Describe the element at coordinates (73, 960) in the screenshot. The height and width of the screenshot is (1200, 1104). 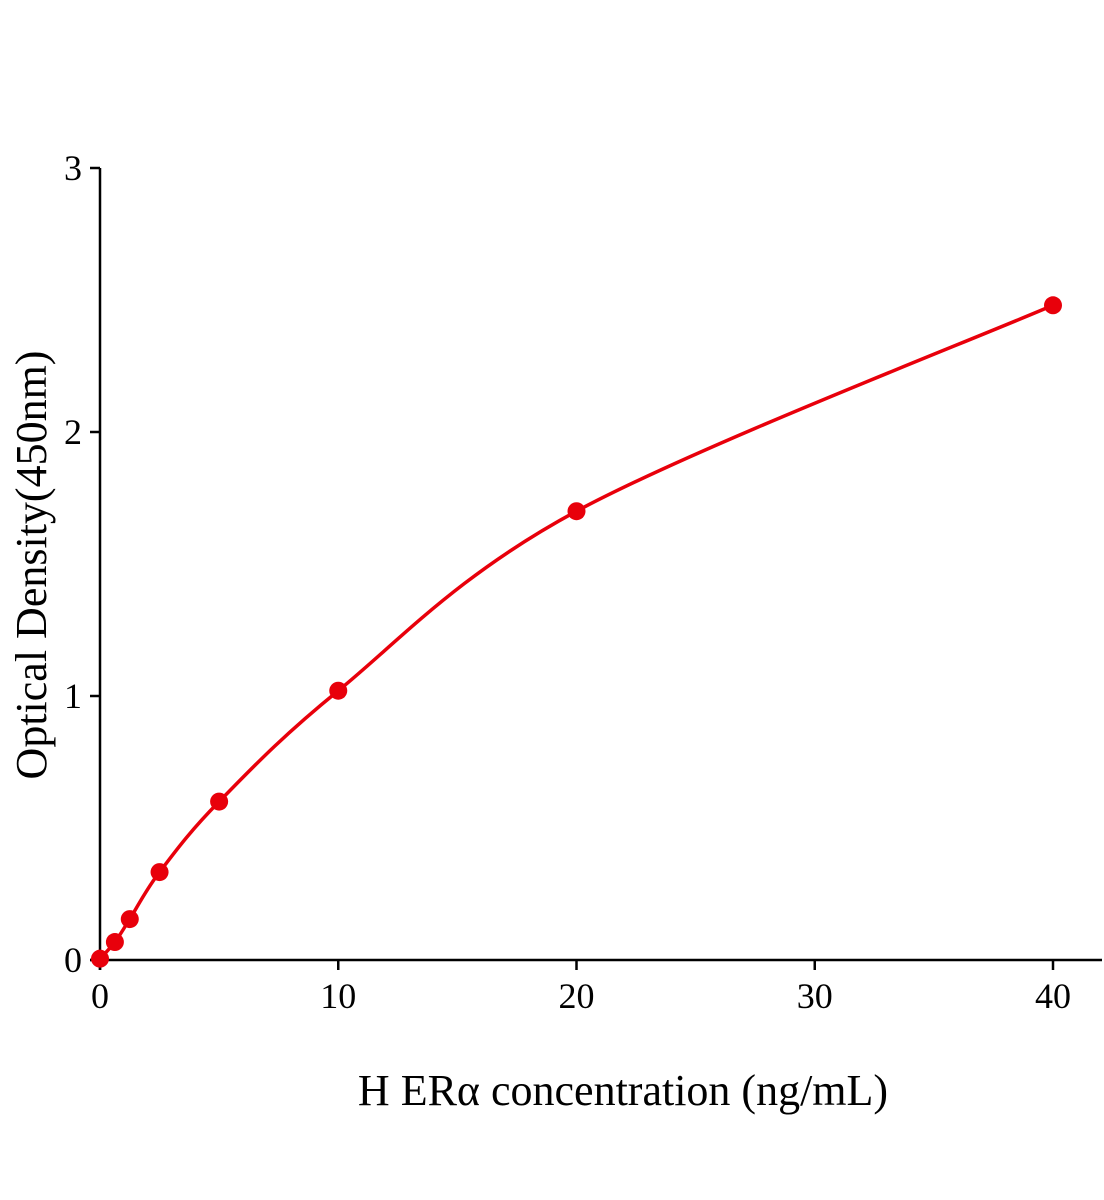
I see `y-tick-label: 0` at that location.